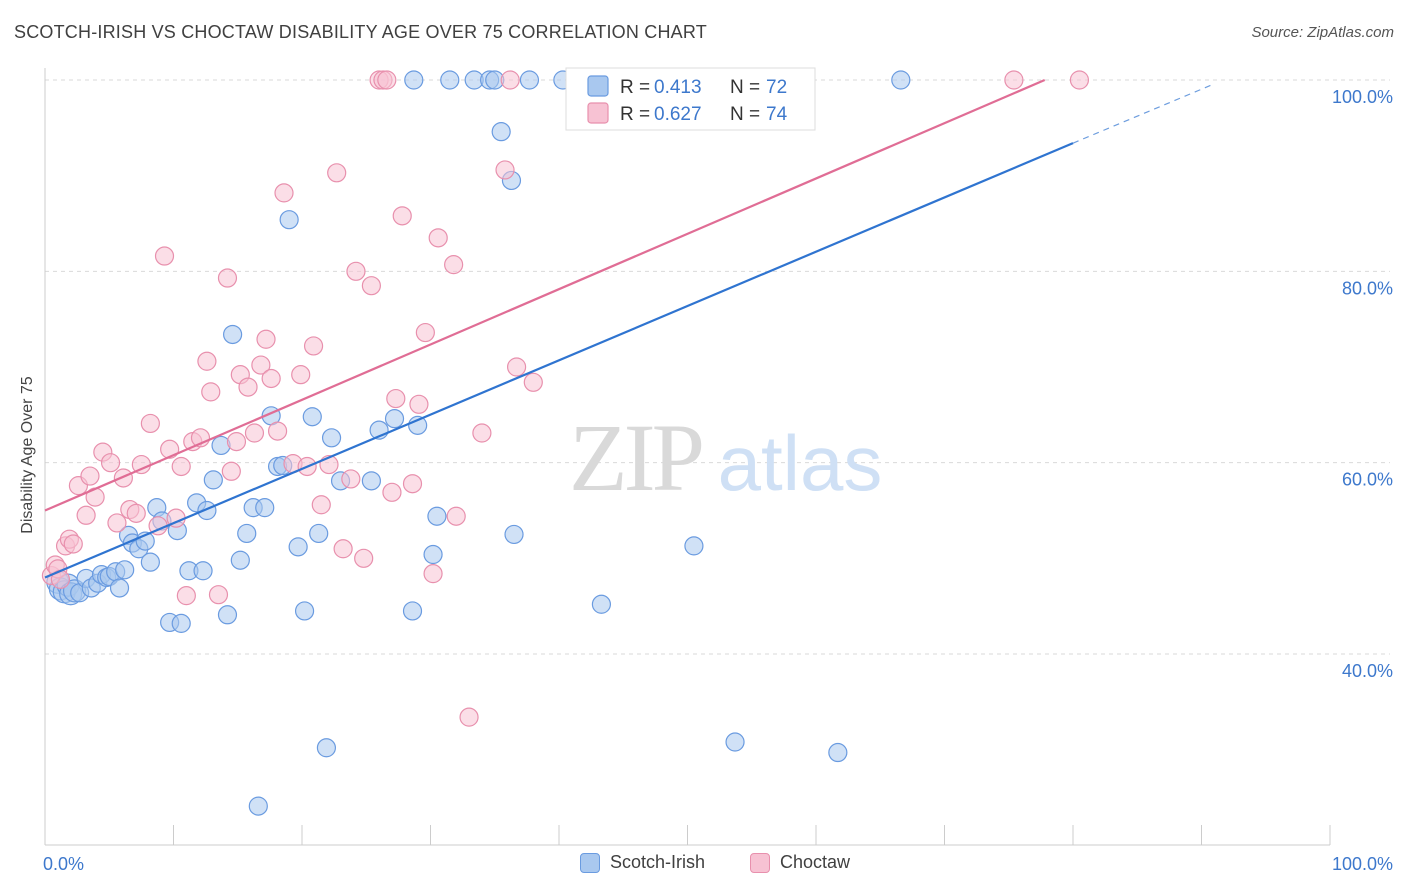 Image resolution: width=1406 pixels, height=892 pixels. I want to click on legend-top-r-value-scotch-irish: 0.413, so click(678, 87).